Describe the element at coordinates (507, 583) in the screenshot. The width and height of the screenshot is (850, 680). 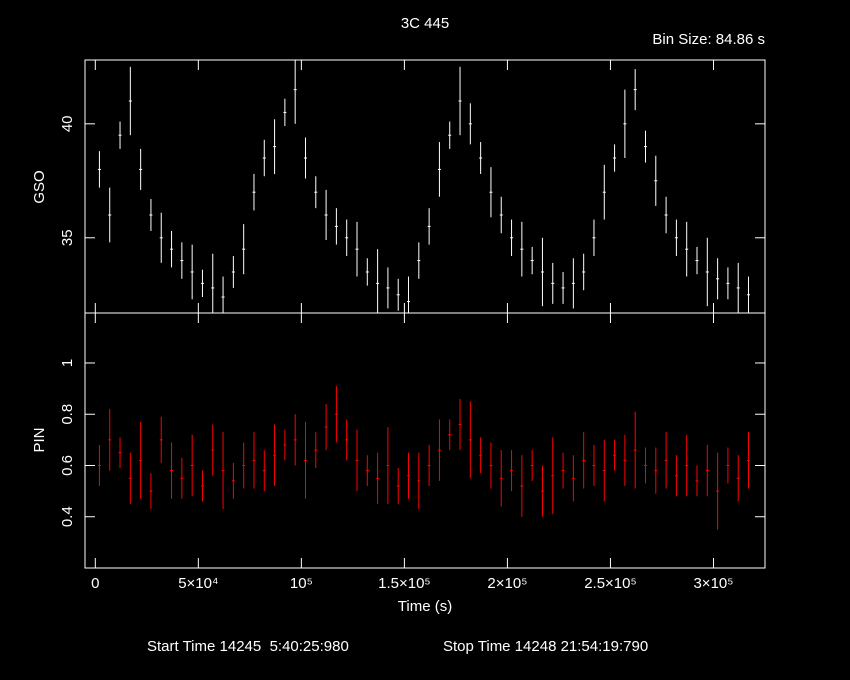
I see `x-tick-label: 2×10⁵` at that location.